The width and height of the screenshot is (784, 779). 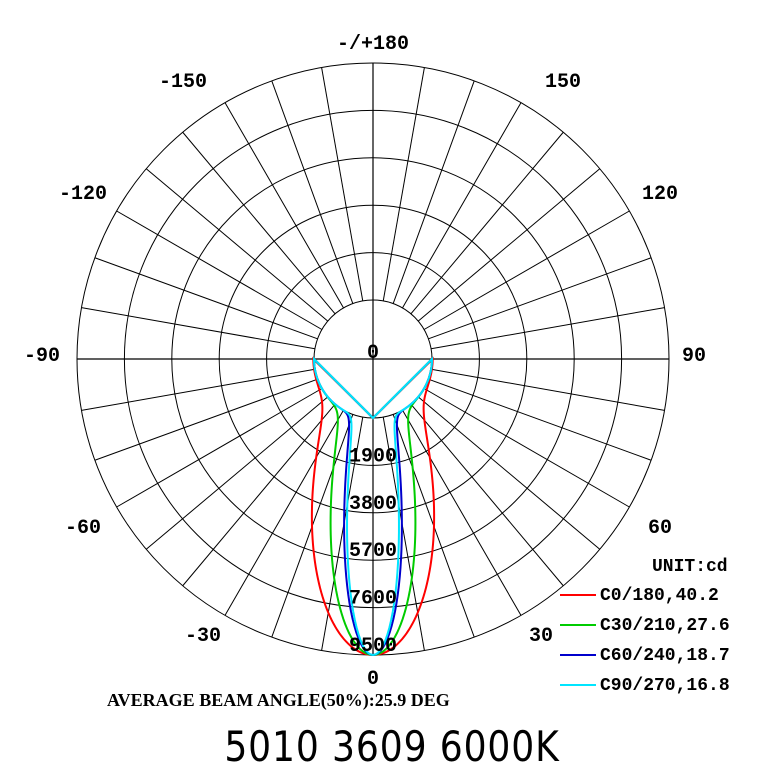 What do you see at coordinates (665, 626) in the screenshot?
I see `legend-entry: C30/210,27.6` at bounding box center [665, 626].